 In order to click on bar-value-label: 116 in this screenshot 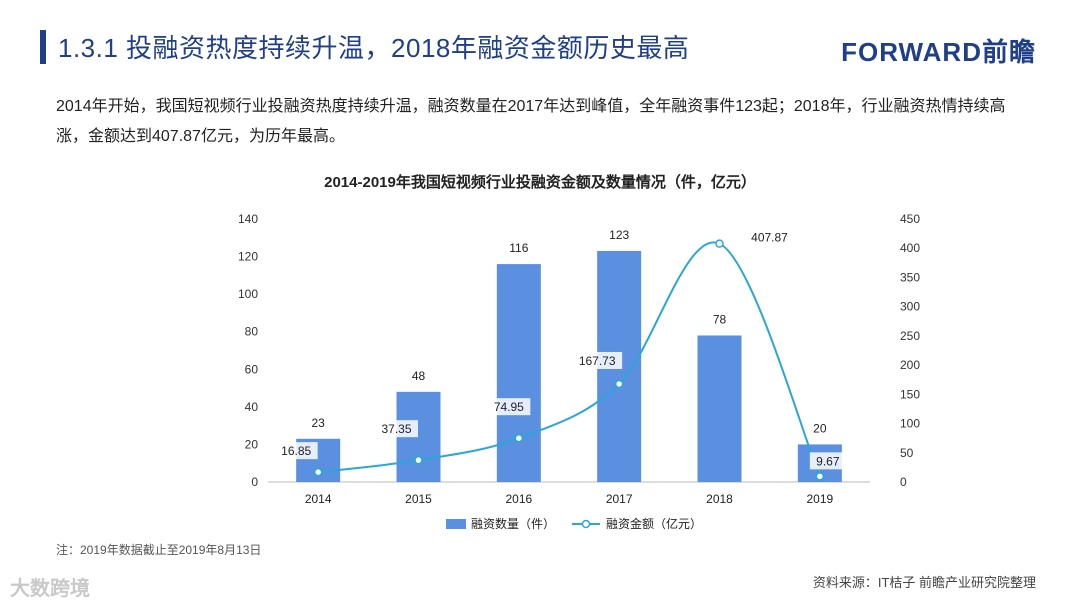, I will do `click(518, 248)`.